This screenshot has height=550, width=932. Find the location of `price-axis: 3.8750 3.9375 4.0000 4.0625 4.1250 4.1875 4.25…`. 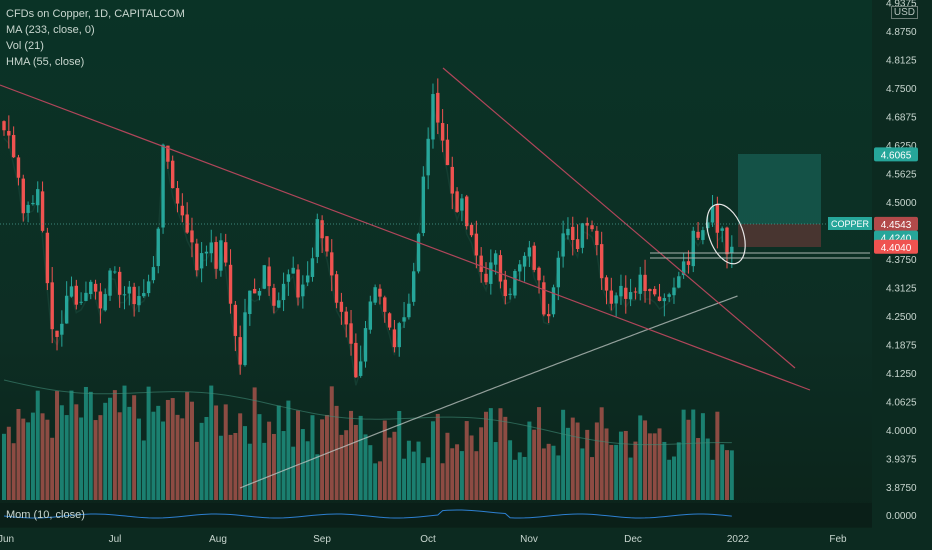

price-axis: 3.8750 3.9375 4.0000 4.0625 4.1250 4.1875 4.25… is located at coordinates (902, 275).